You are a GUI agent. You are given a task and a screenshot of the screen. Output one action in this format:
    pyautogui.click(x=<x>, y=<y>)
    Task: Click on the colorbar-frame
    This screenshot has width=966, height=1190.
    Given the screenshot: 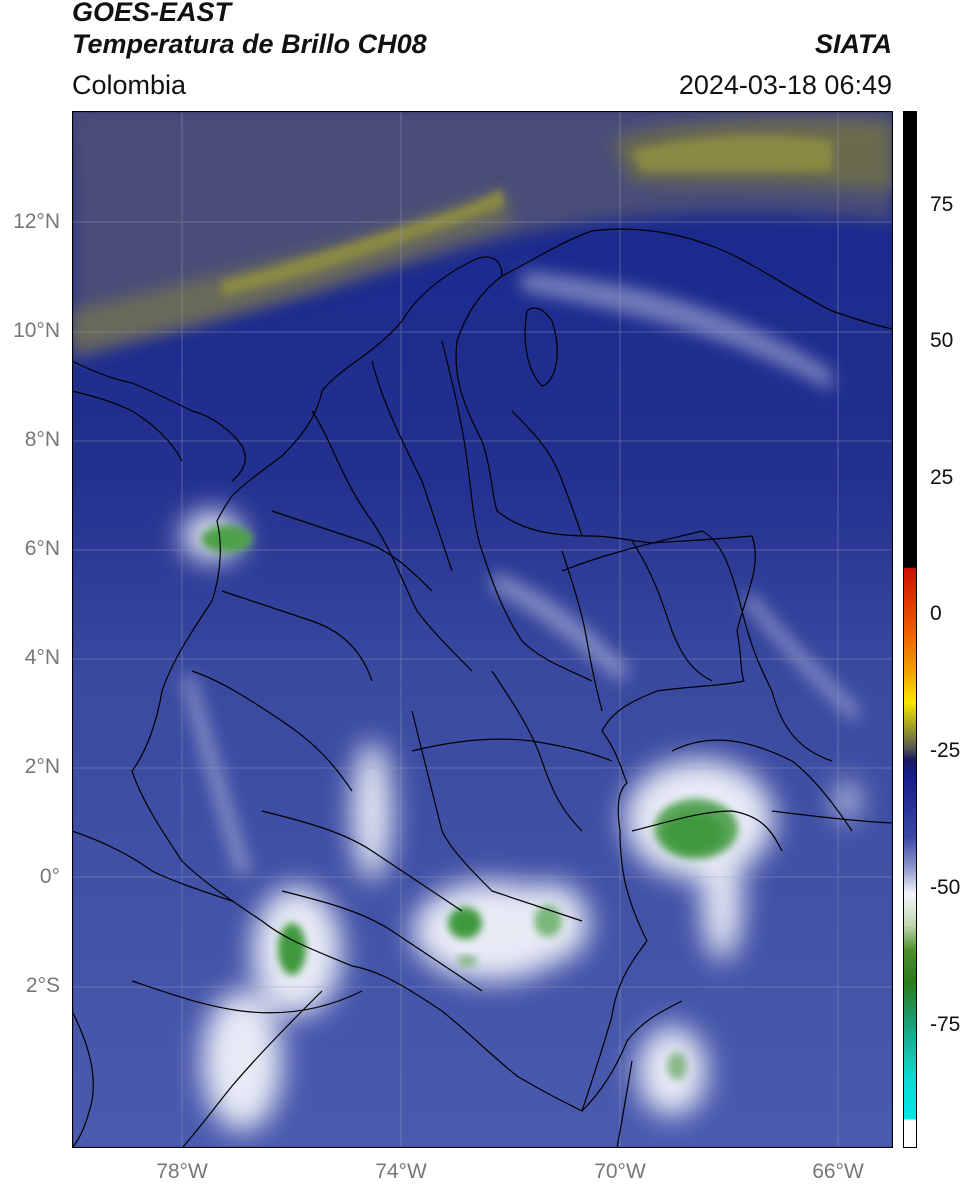 What is the action you would take?
    pyautogui.click(x=910, y=629)
    